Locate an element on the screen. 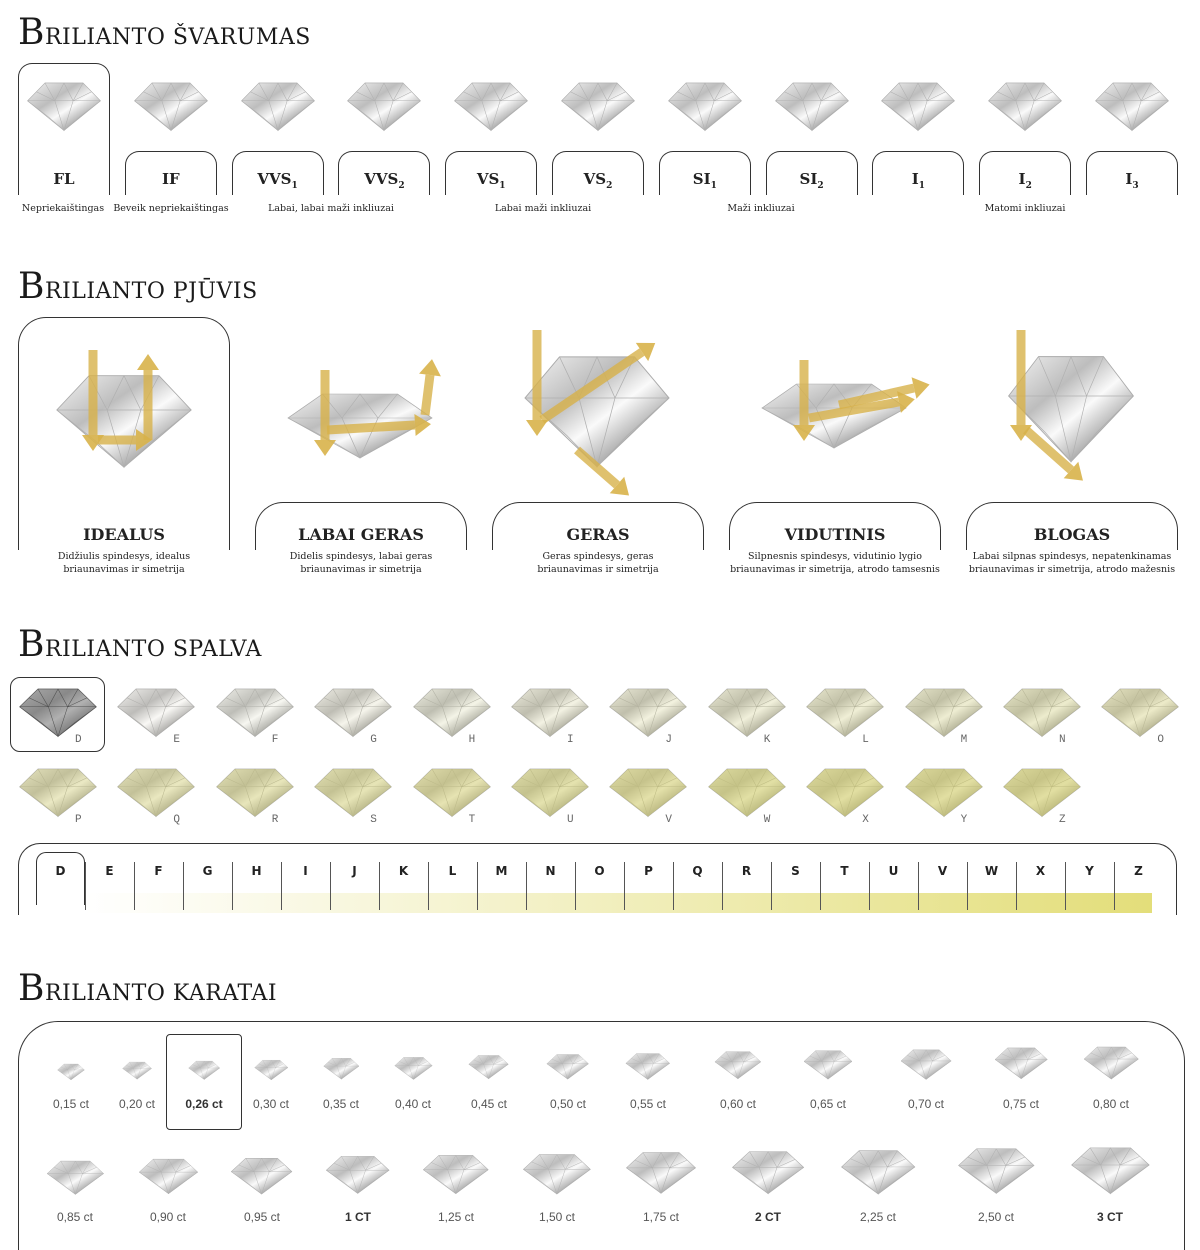  carat-label: 1 CT is located at coordinates (357, 1217).